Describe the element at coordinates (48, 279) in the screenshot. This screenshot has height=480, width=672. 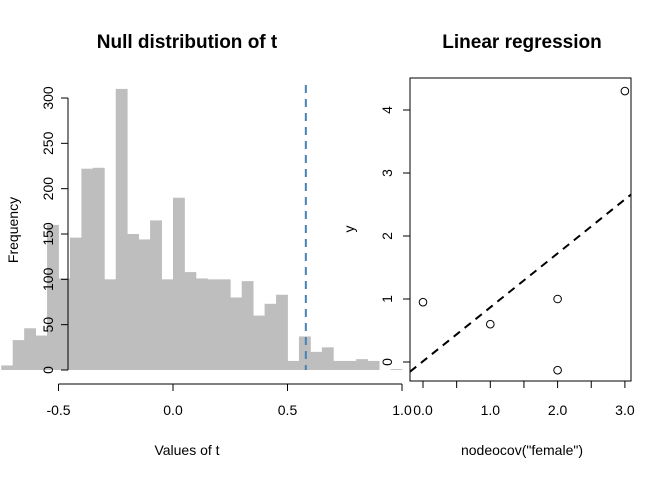
I see `y-tick-label: 100` at that location.